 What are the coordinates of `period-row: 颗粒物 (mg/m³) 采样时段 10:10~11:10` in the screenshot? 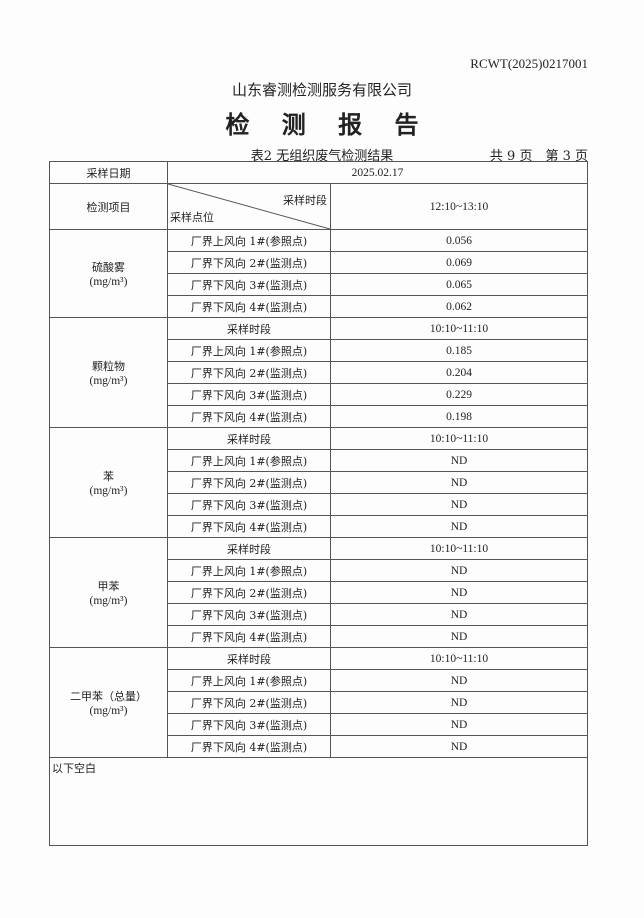 It's located at (318, 372).